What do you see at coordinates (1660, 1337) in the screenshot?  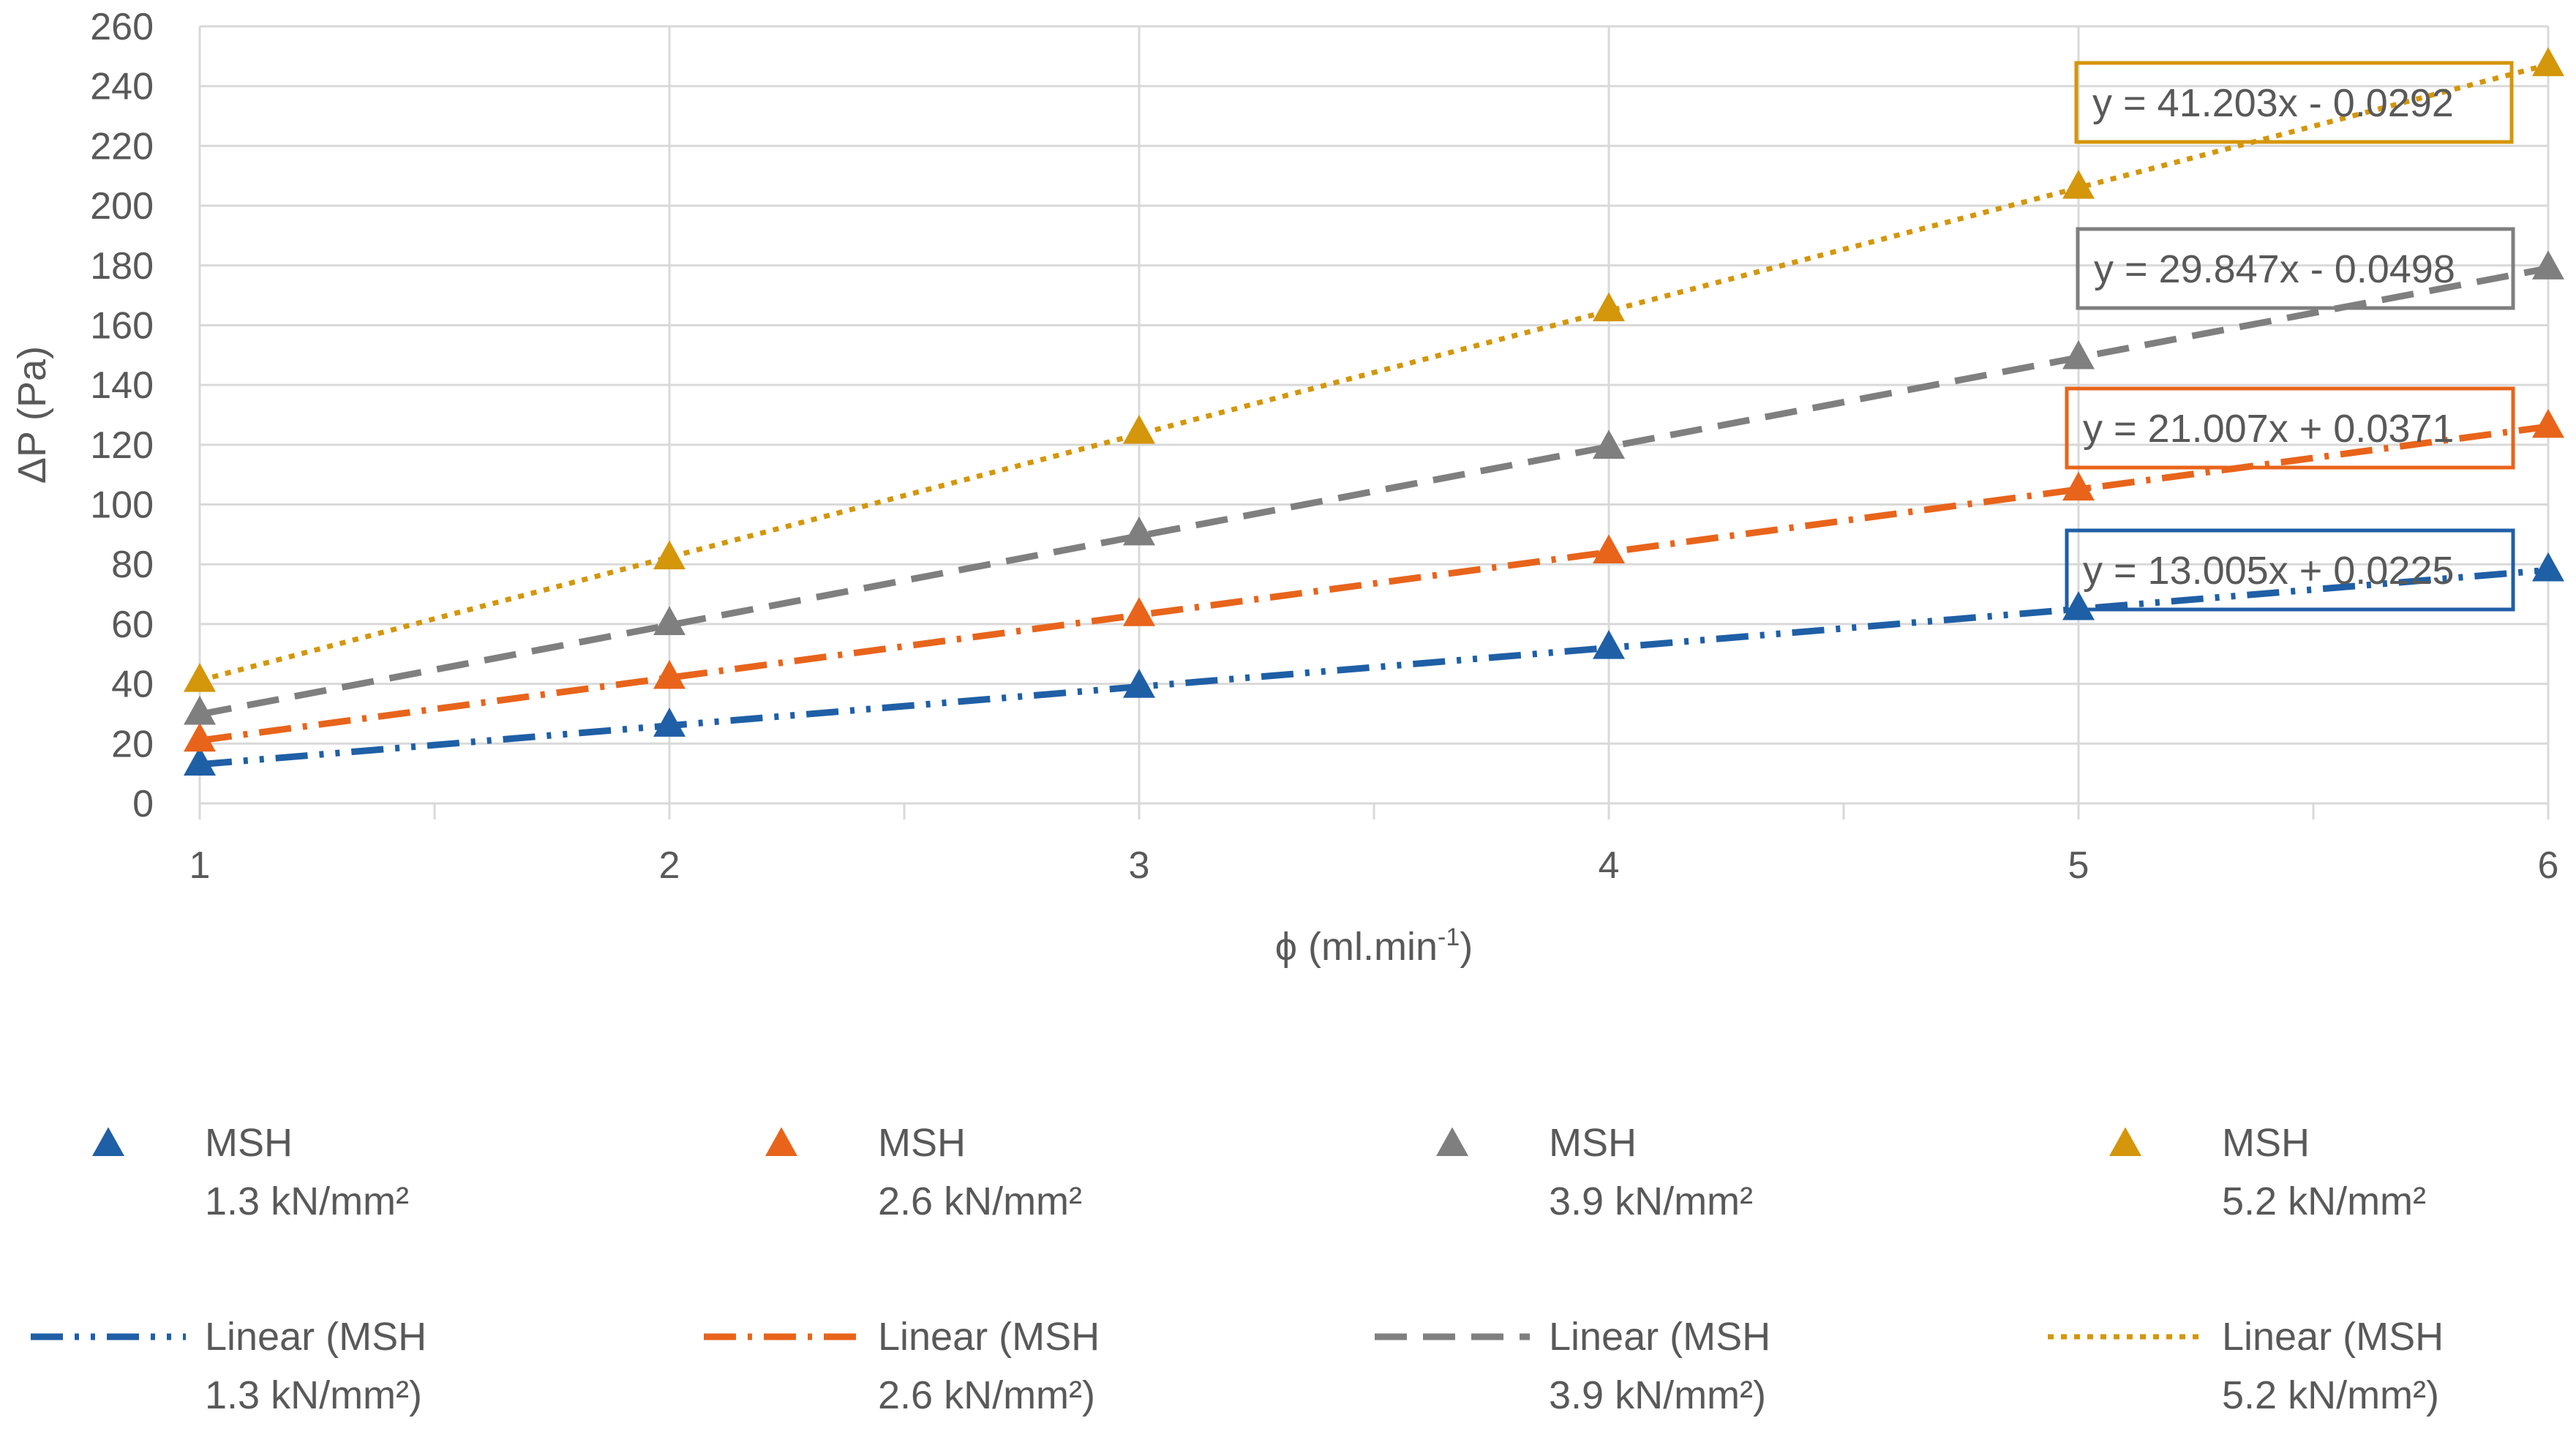 I see `legend-trendline-label-series-3-line1: Linear (MSH` at bounding box center [1660, 1337].